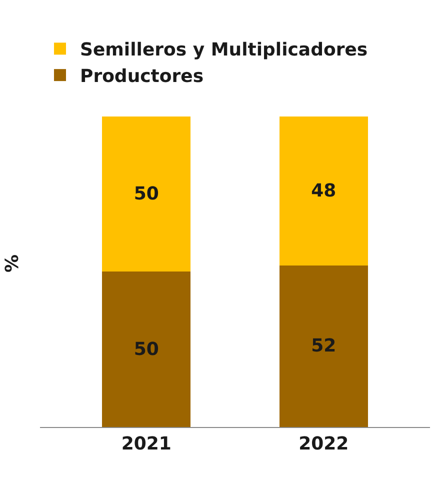 This screenshot has width=435, height=477. I want to click on y-axis-title: %, so click(13, 263).